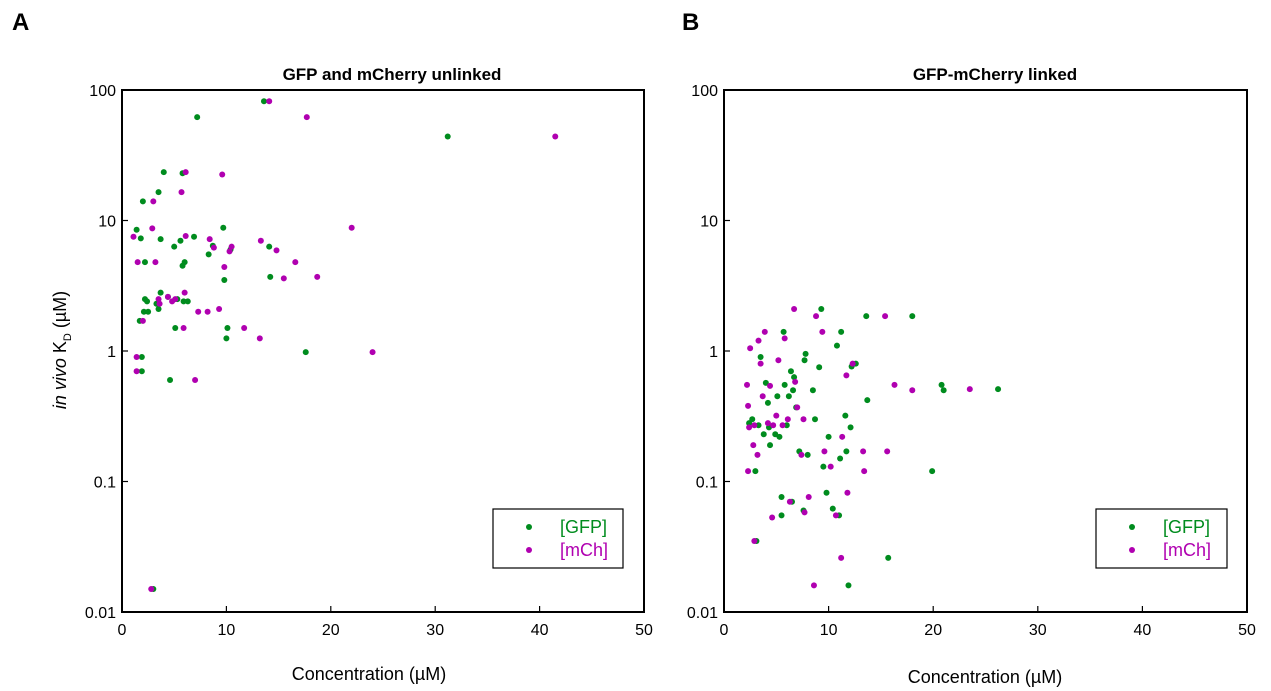 The width and height of the screenshot is (1271, 691). What do you see at coordinates (724, 630) in the screenshot?
I see `x-tick-label: 0` at bounding box center [724, 630].